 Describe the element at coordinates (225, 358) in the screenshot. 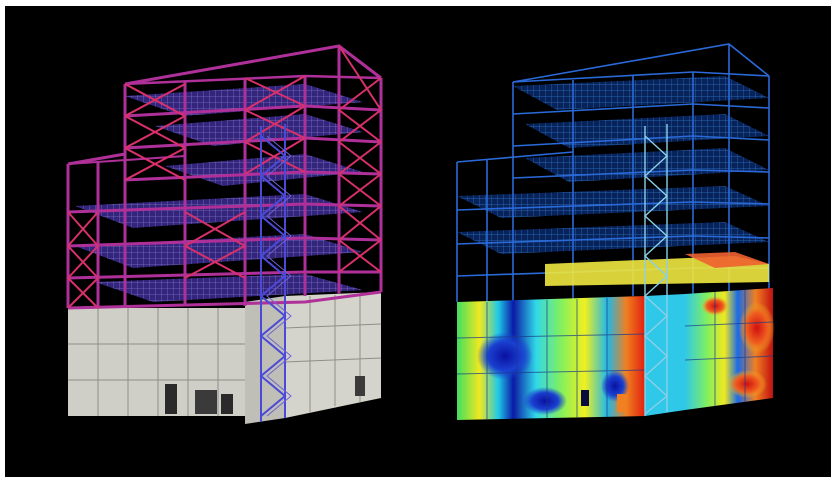

I see `cladding-panels` at that location.